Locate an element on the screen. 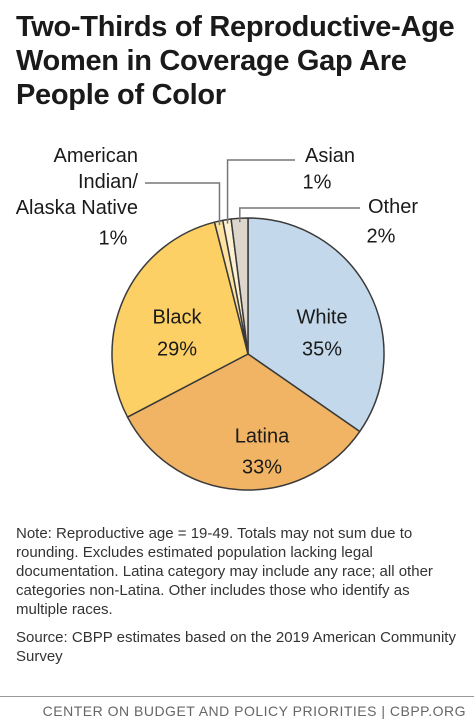 The height and width of the screenshot is (726, 474). slice-label: American Indian/Alaska Native is located at coordinates (77, 182).